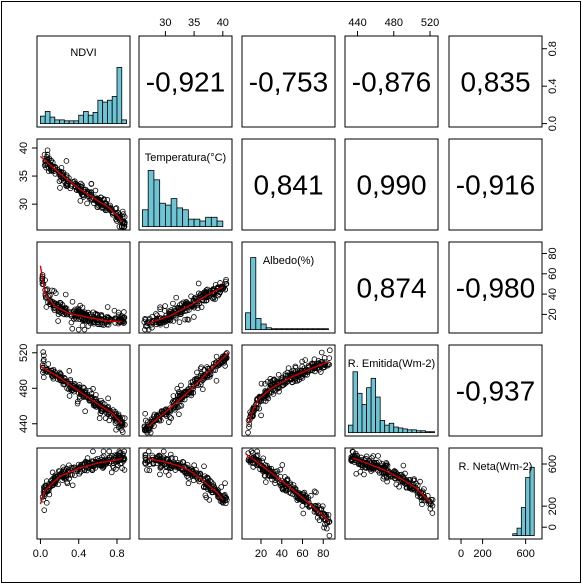 Image resolution: width=582 pixels, height=584 pixels. I want to click on tick-label: 40, so click(553, 294).